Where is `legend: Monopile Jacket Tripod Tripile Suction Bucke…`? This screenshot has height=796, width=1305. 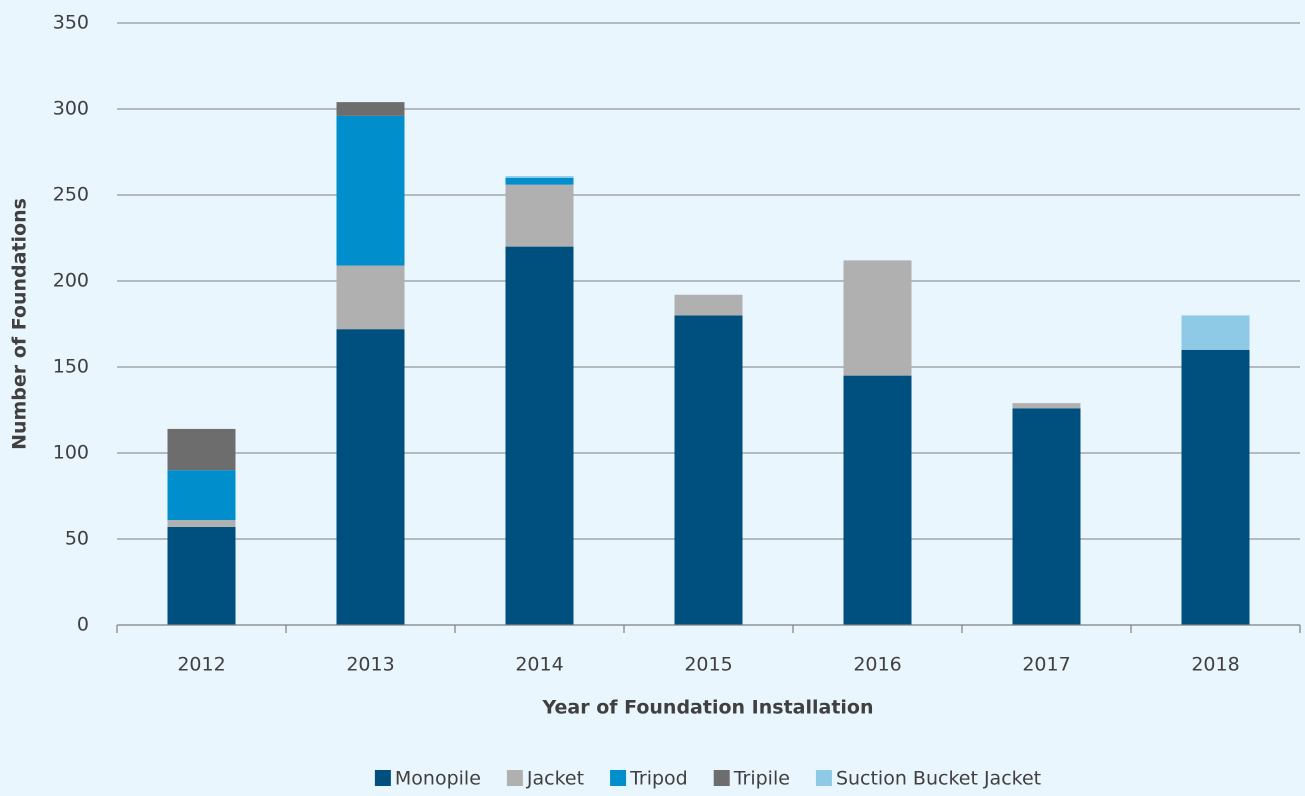 legend: Monopile Jacket Tripod Tripile Suction Bucke… is located at coordinates (707, 779).